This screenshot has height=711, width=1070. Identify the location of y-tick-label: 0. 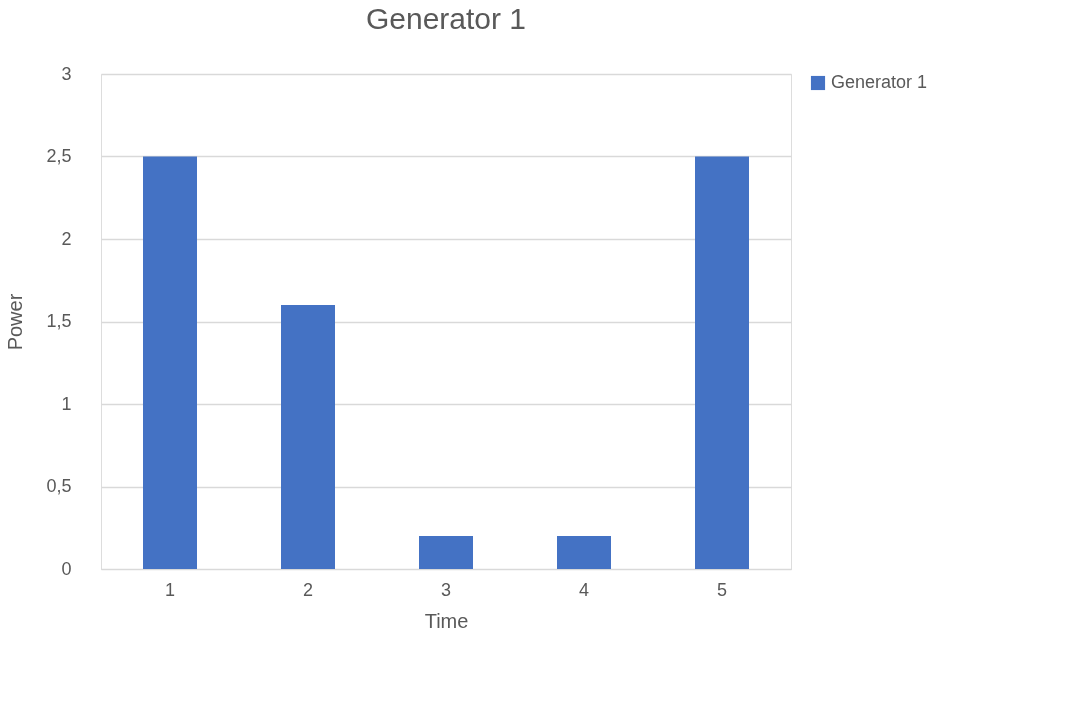
(66, 568).